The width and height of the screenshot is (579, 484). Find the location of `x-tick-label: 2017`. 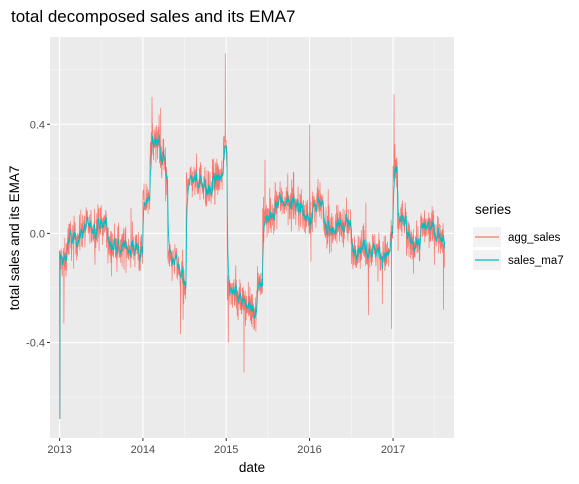

x-tick-label: 2017 is located at coordinates (393, 450).